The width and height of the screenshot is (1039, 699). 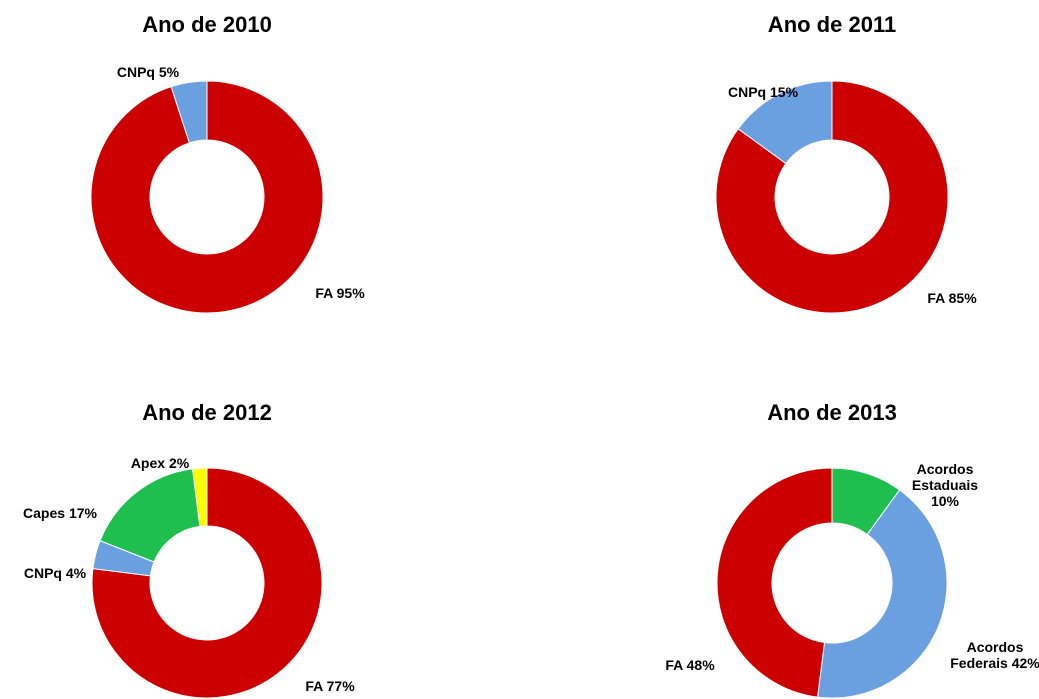 What do you see at coordinates (987, 655) in the screenshot?
I see `label-category: Acordos Federais` at bounding box center [987, 655].